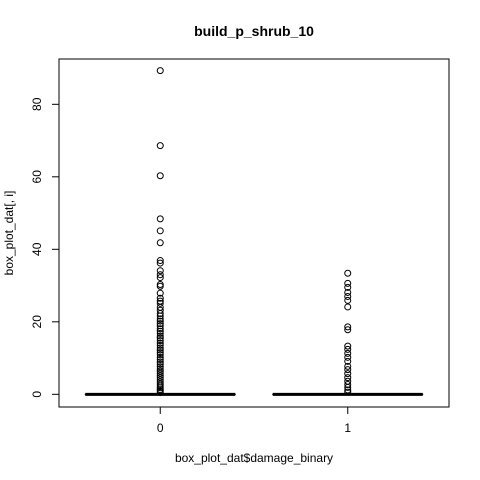 The width and height of the screenshot is (480, 480). I want to click on y-axis: 0 20 40 60 80, so click(45, 247).